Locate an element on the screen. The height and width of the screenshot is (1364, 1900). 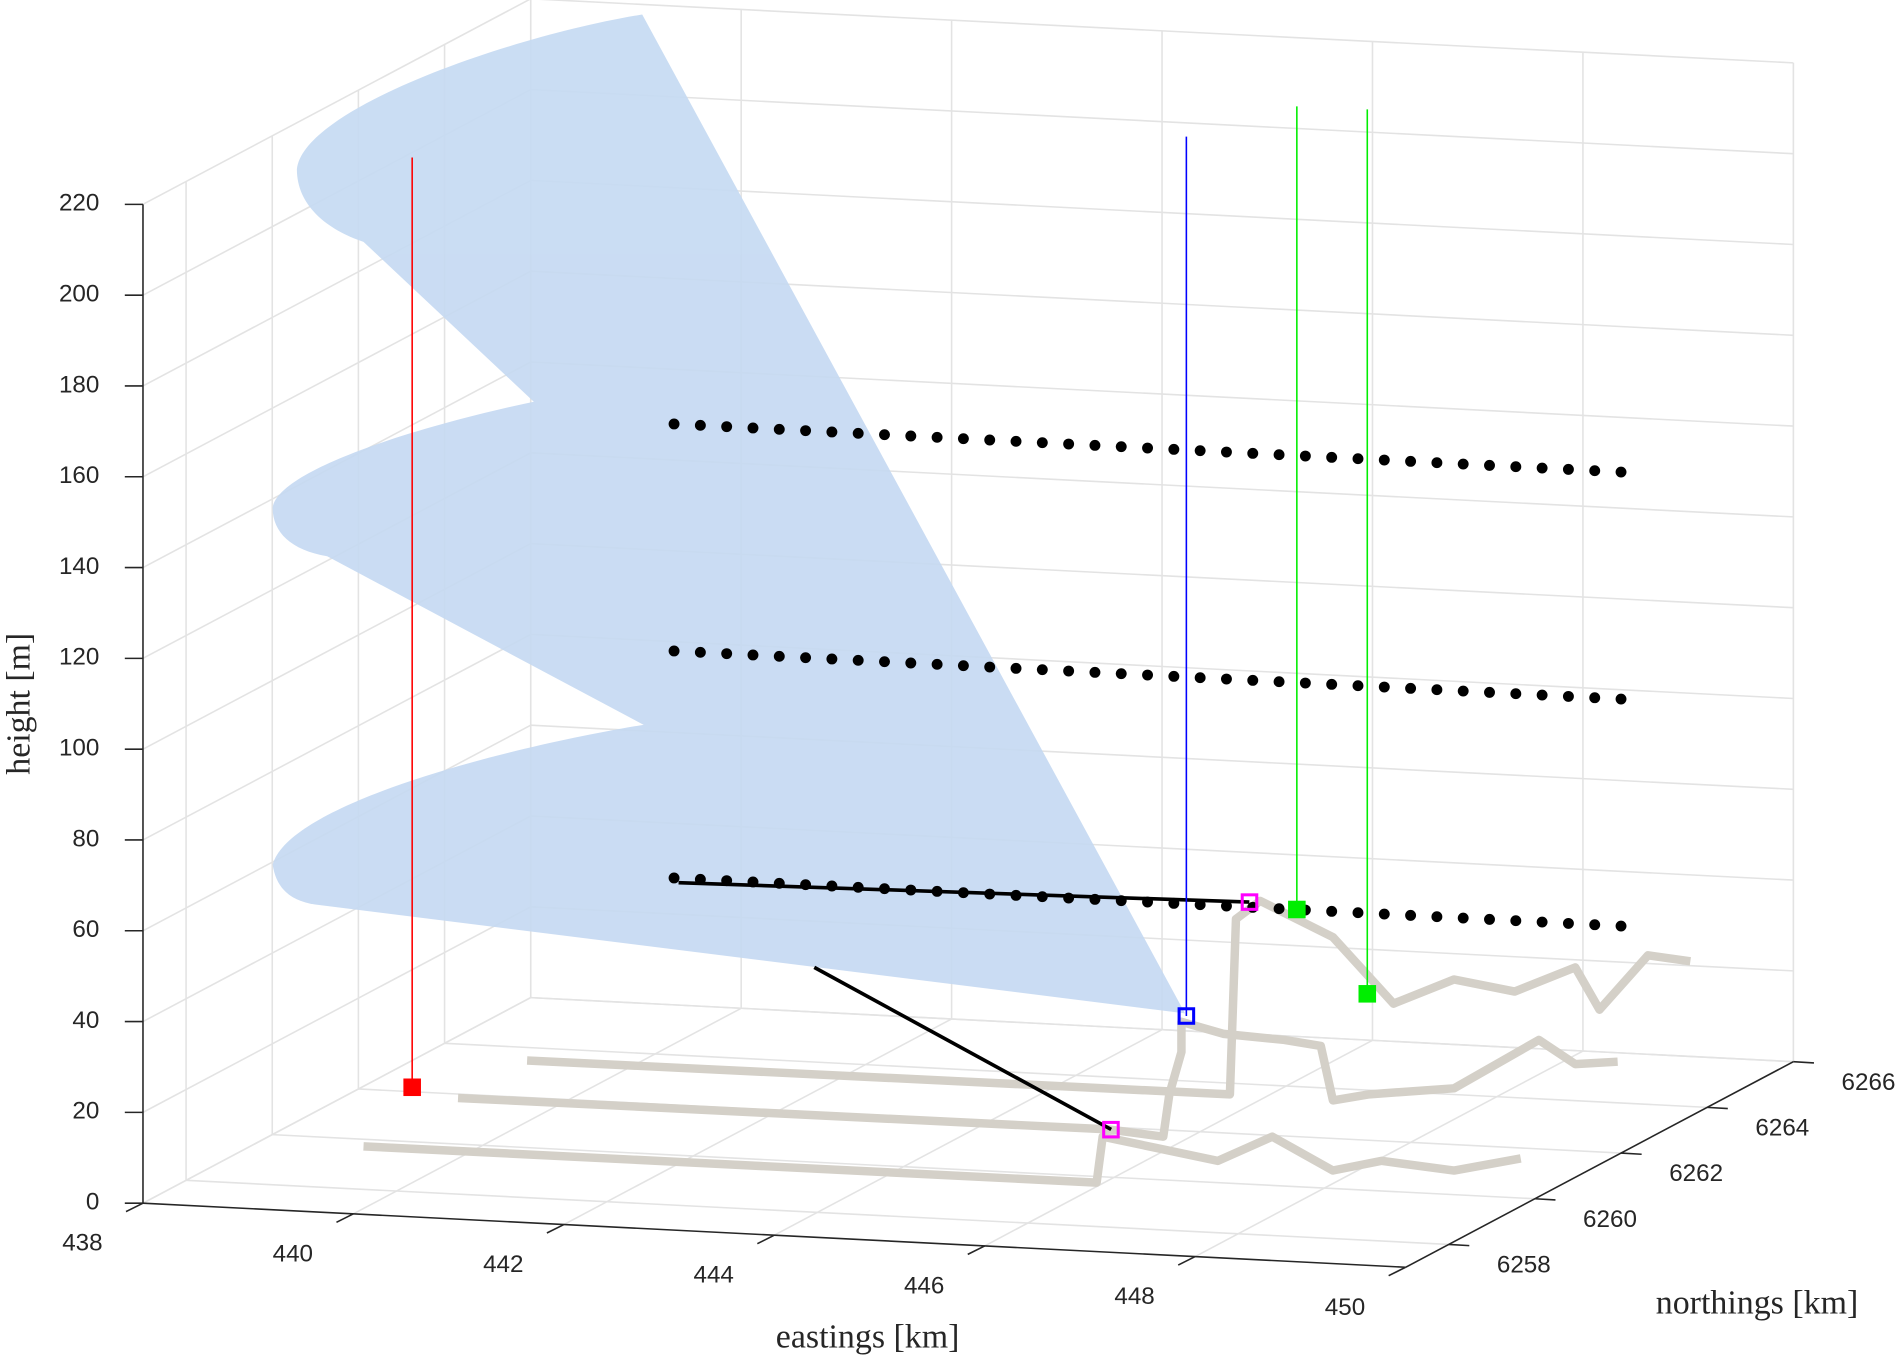
terrain-tracks is located at coordinates (1027, 1041).